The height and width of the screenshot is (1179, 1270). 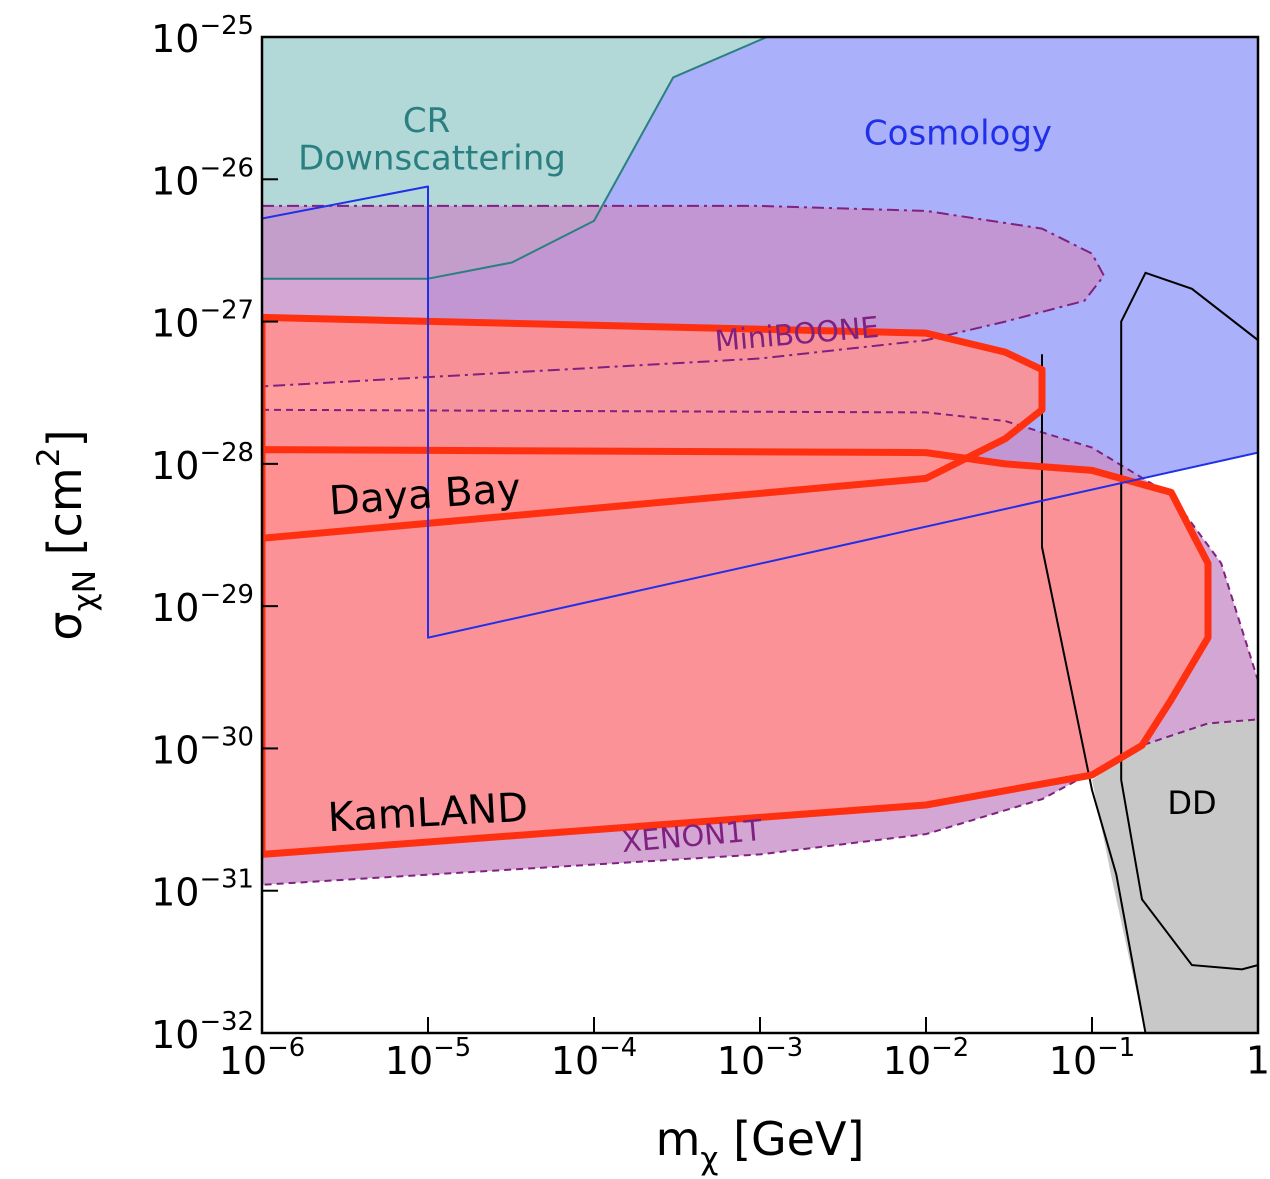 I want to click on y-tick-label: 10−26, so click(x=202, y=178).